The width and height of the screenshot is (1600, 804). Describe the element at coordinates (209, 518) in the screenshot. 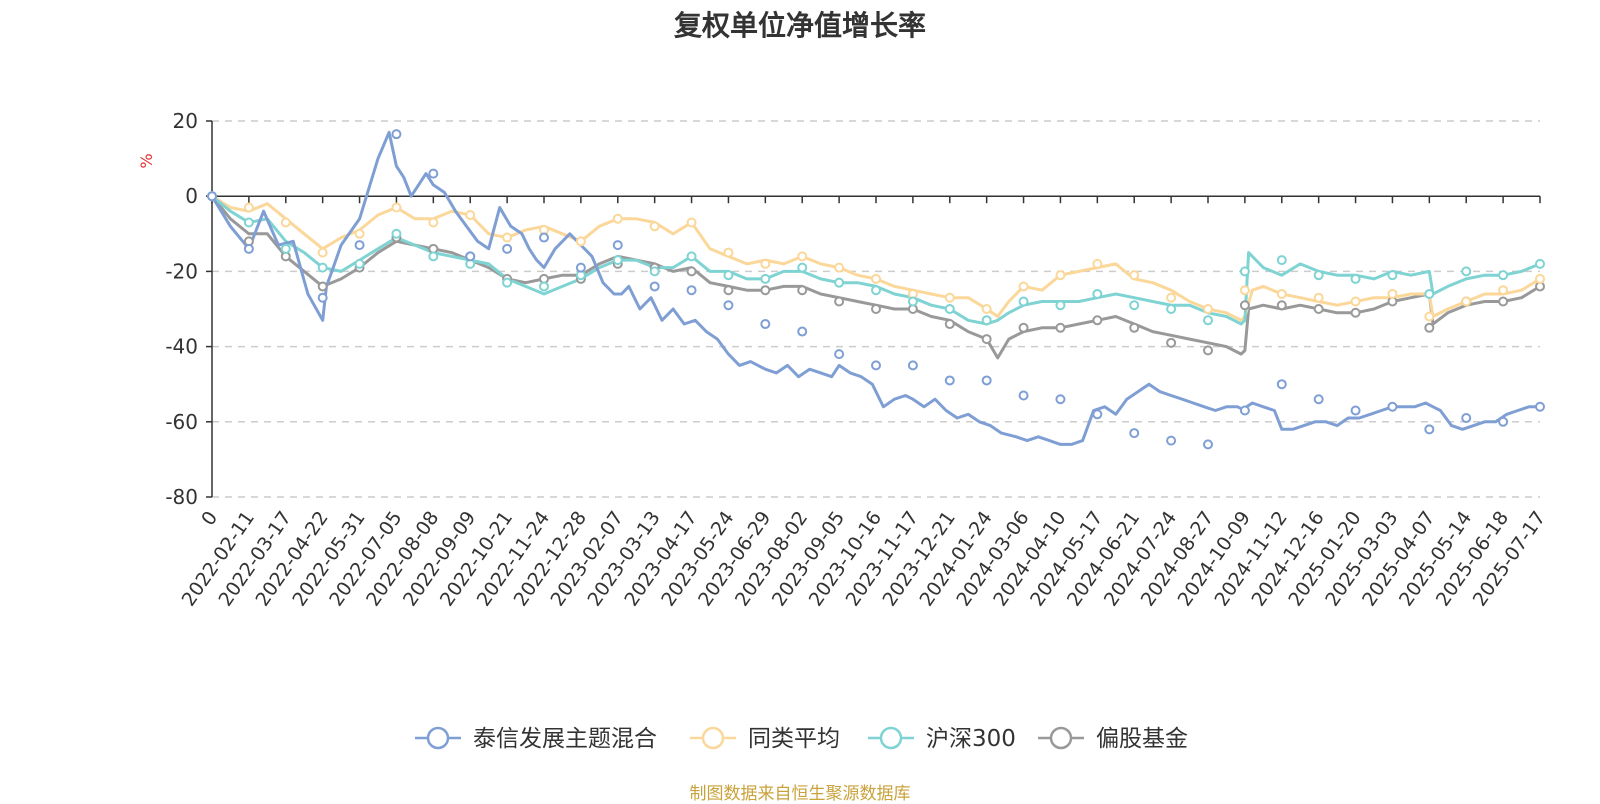

I see `x-tick-label: 0` at that location.